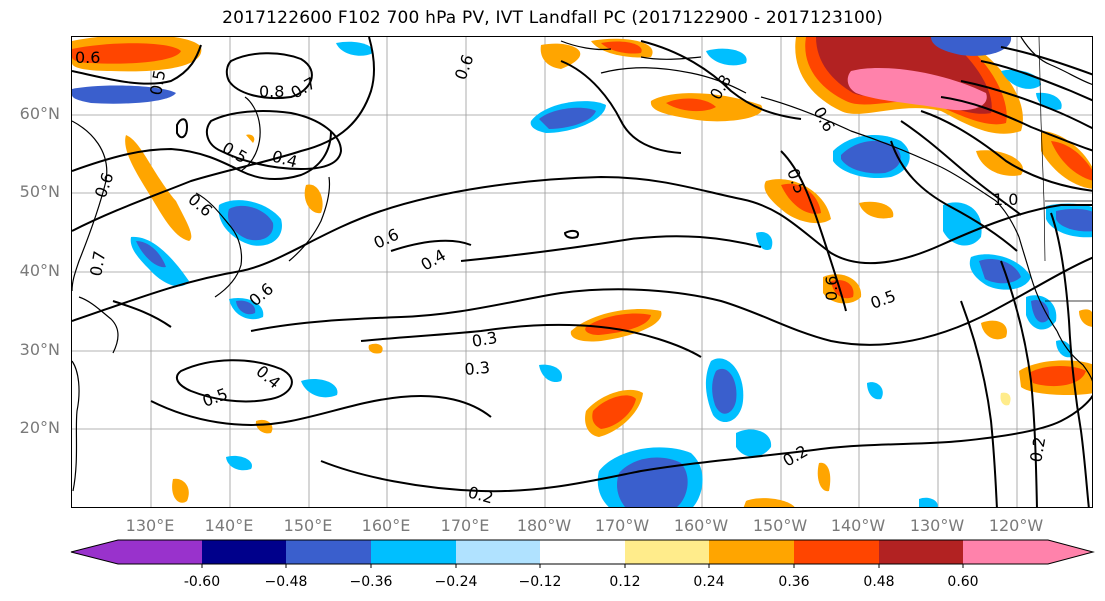  I want to click on longitude-label: 150°W, so click(780, 525).